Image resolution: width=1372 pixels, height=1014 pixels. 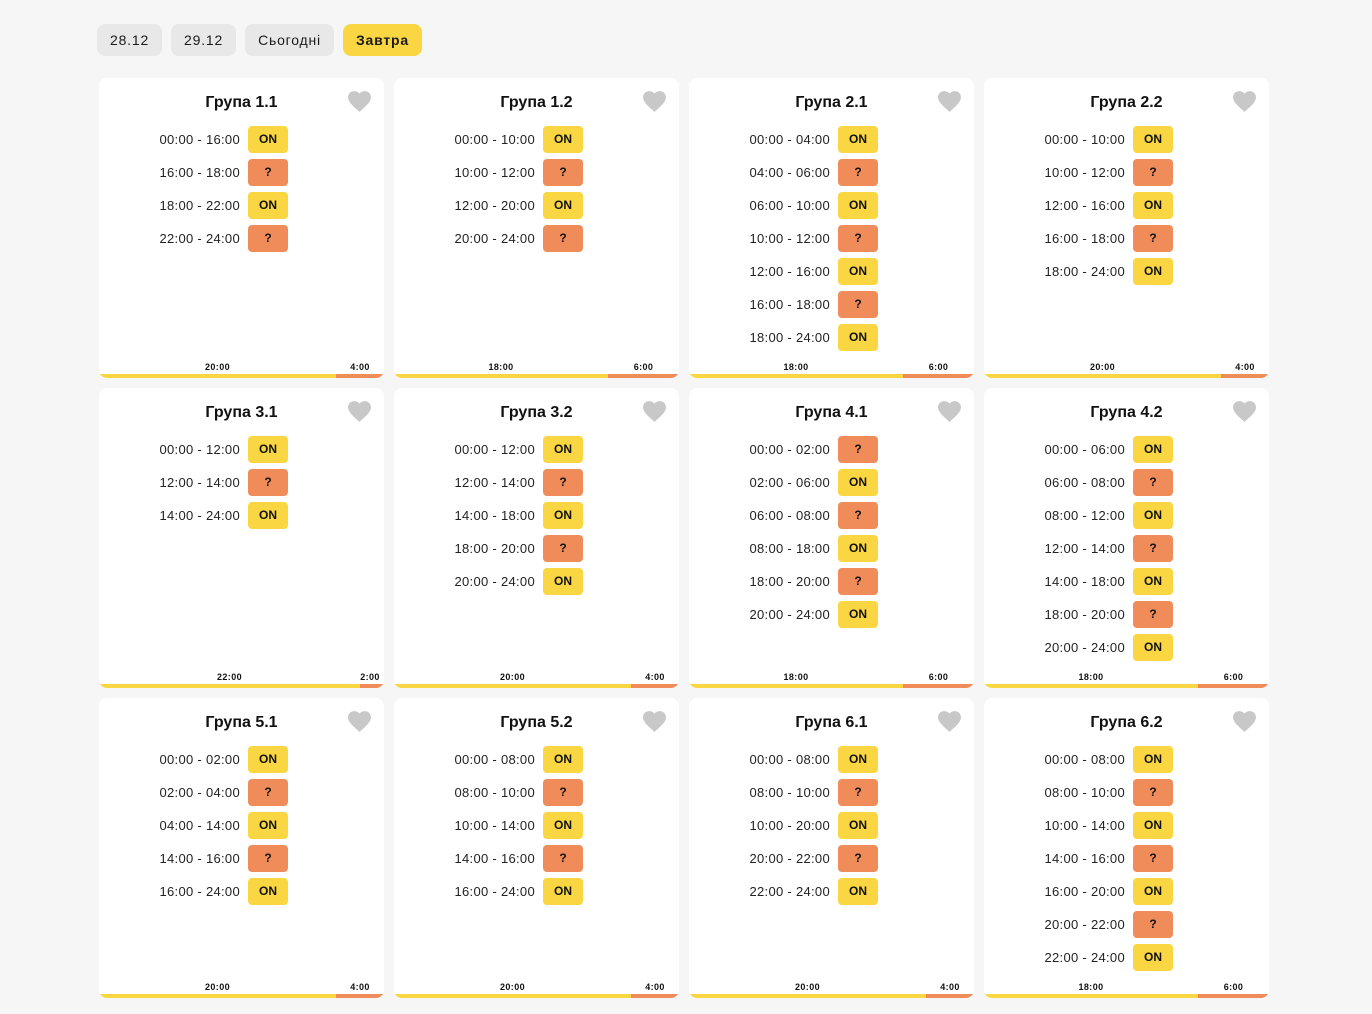 What do you see at coordinates (241, 515) in the screenshot?
I see `slot-row: 14:00 - 24:00 ON` at bounding box center [241, 515].